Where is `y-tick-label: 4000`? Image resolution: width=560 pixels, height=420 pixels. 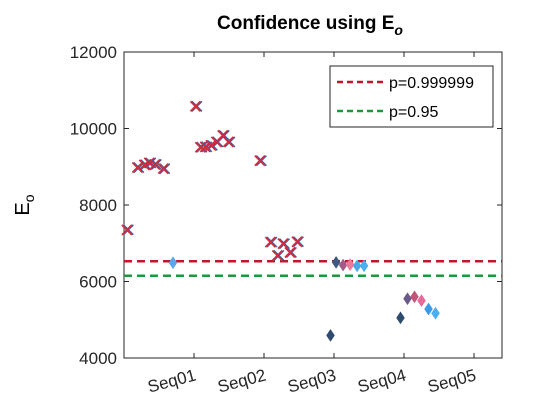 y-tick-label: 4000 is located at coordinates (98, 358).